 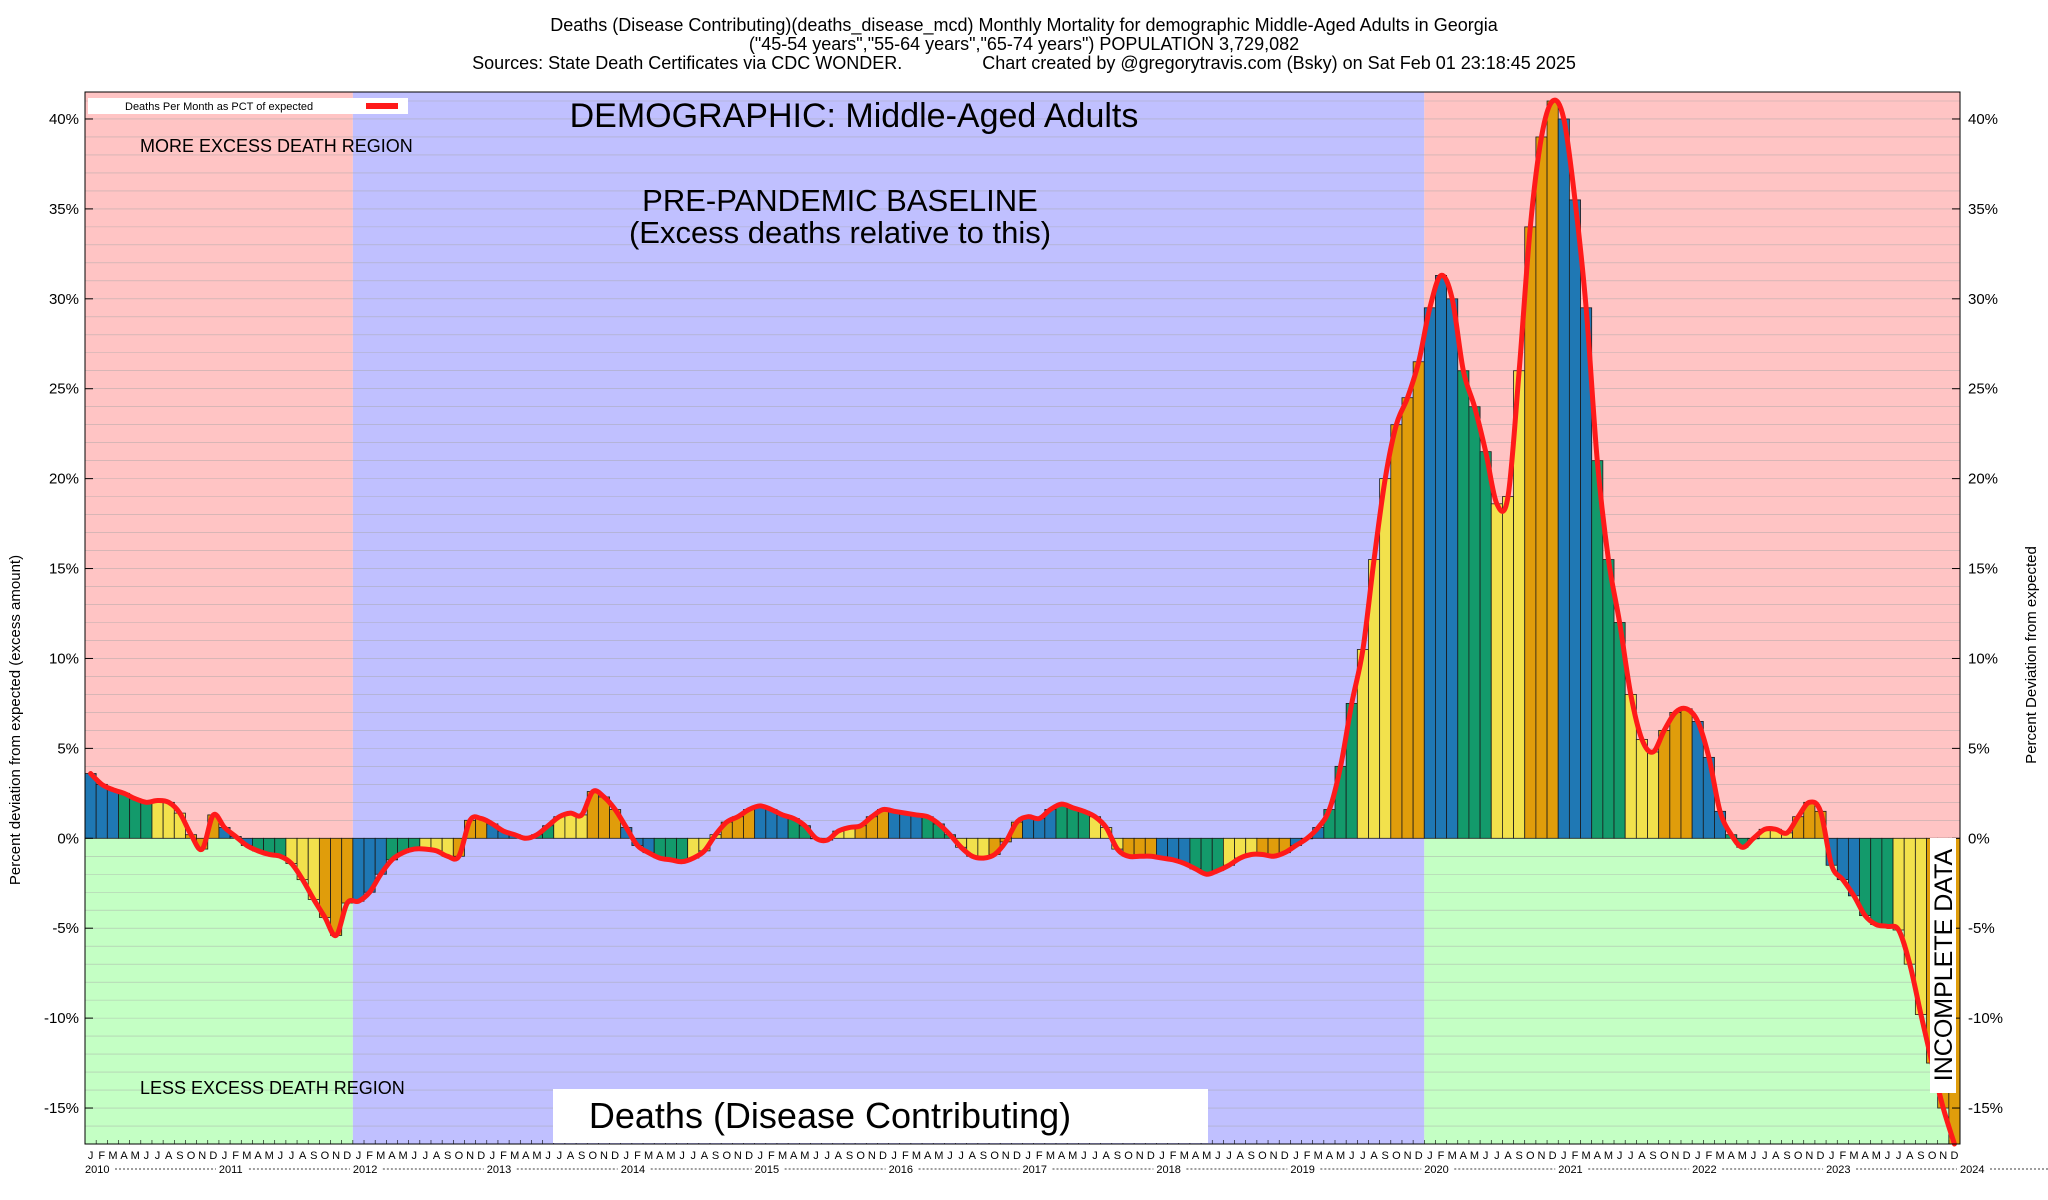 I want to click on baseline-label: PRE-PANDEMIC BASELINE, so click(x=840, y=200).